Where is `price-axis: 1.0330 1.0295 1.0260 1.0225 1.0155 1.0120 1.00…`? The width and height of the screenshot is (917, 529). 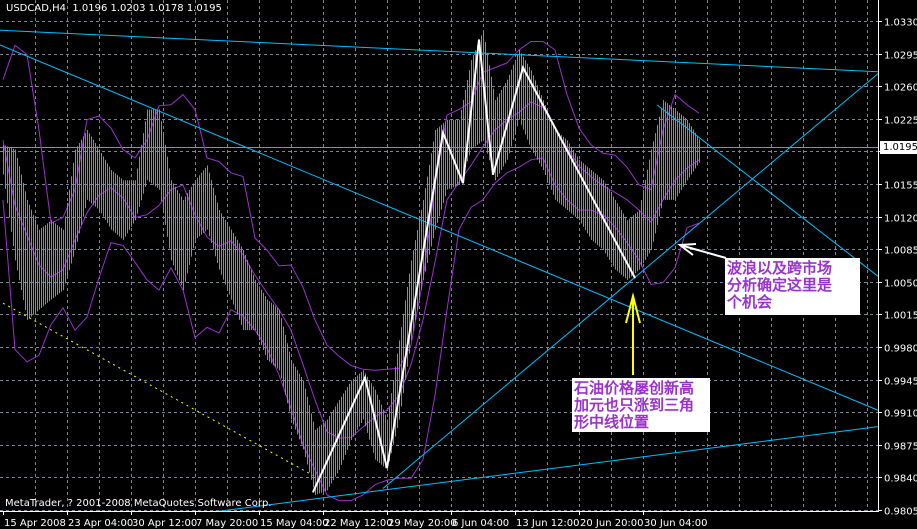 price-axis: 1.0330 1.0295 1.0260 1.0225 1.0155 1.0120 1.00… is located at coordinates (897, 268).